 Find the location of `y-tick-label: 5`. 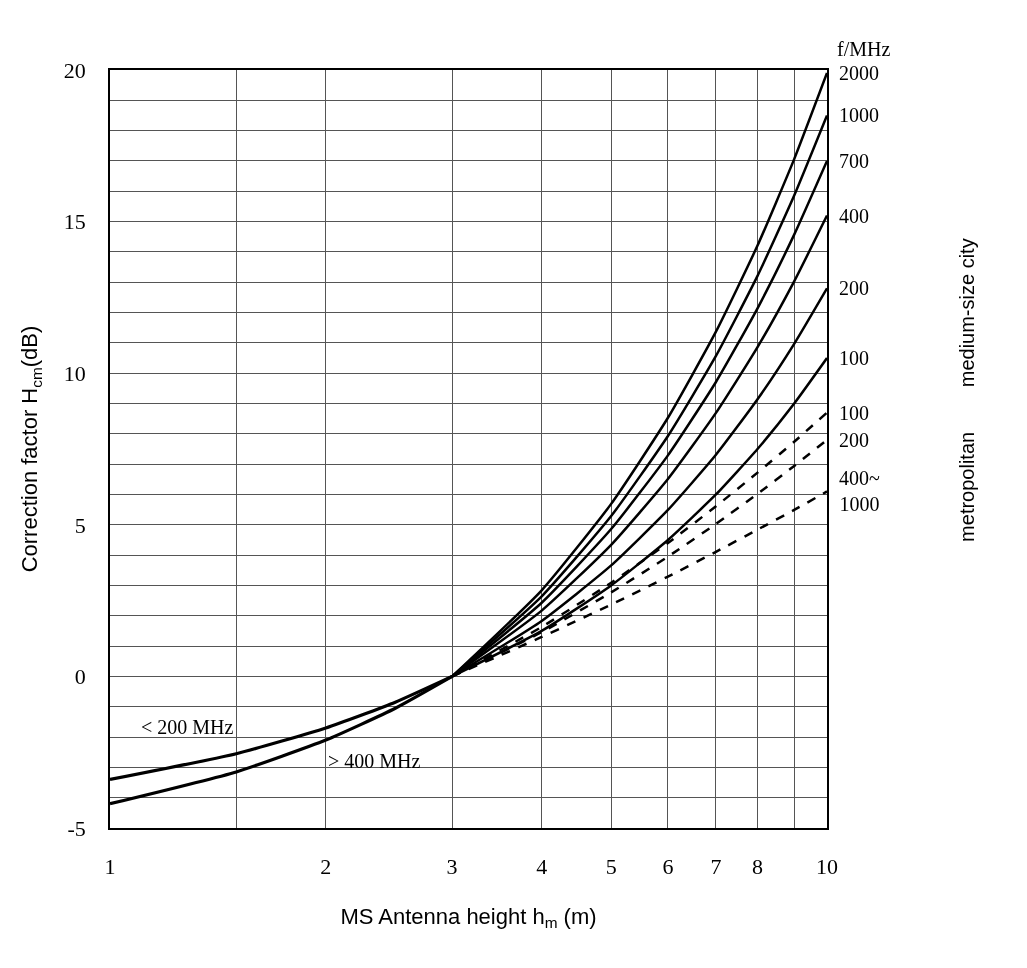

y-tick-label: 5 is located at coordinates (80, 525).